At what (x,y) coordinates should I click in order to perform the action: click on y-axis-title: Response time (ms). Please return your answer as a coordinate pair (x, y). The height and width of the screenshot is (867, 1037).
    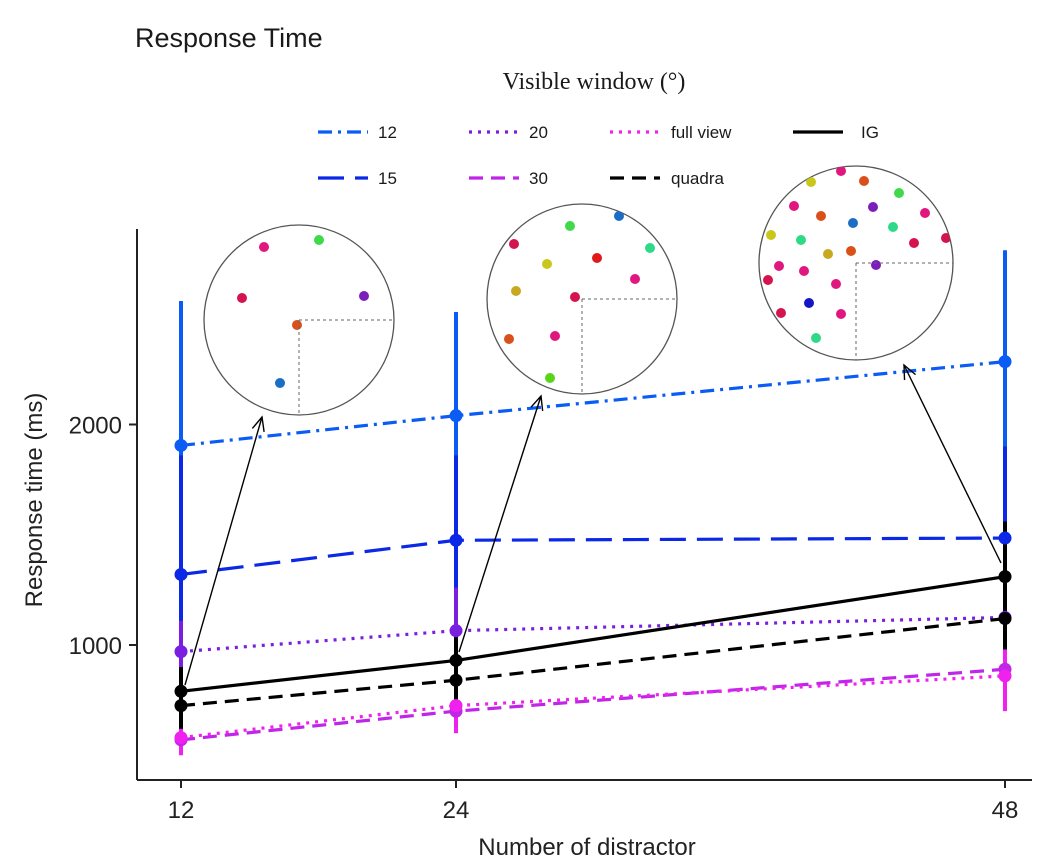
    Looking at the image, I should click on (34, 500).